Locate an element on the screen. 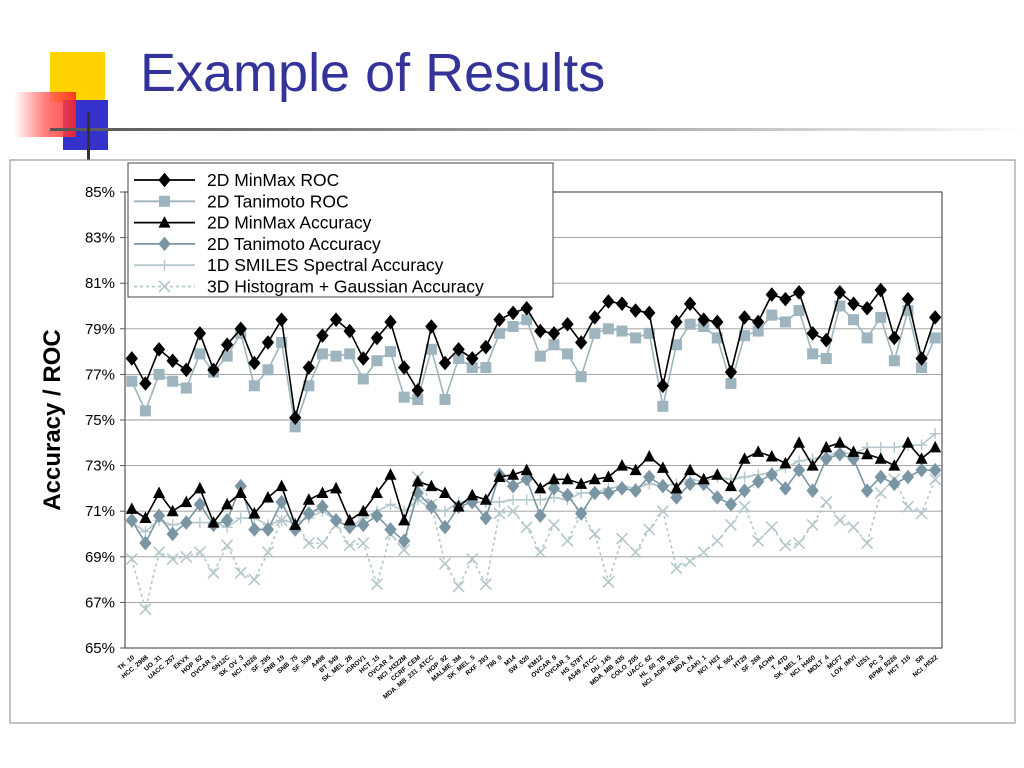 The width and height of the screenshot is (1024, 768). y-tick-label: 75% is located at coordinates (100, 420).